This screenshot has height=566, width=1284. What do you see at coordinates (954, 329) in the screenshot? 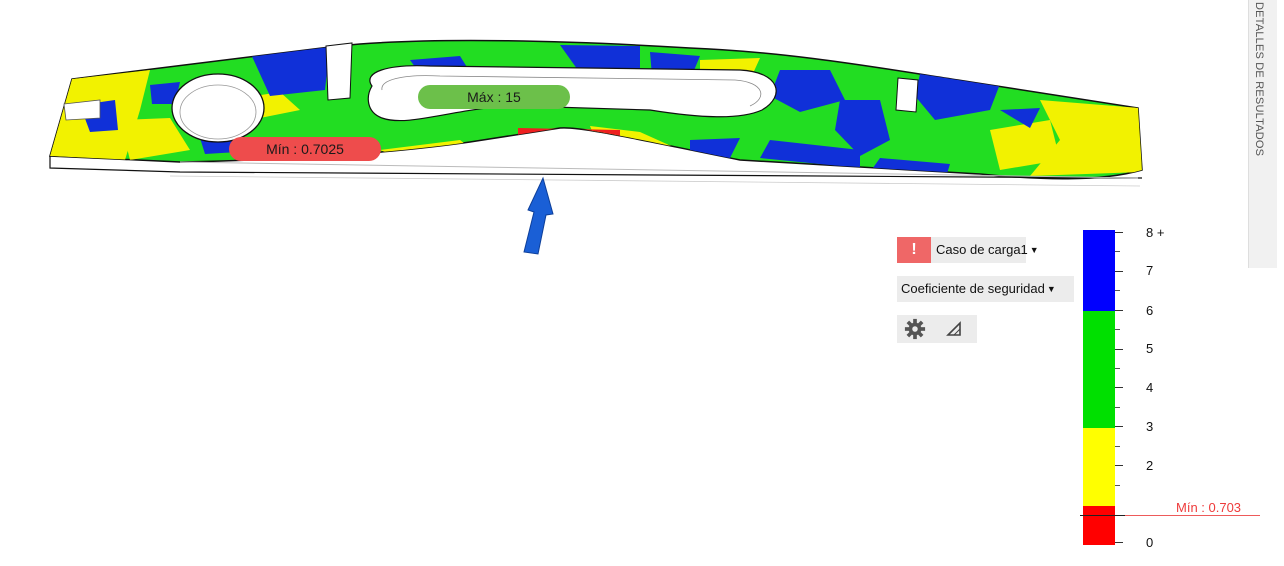
I see `triangle-probe-icon` at bounding box center [954, 329].